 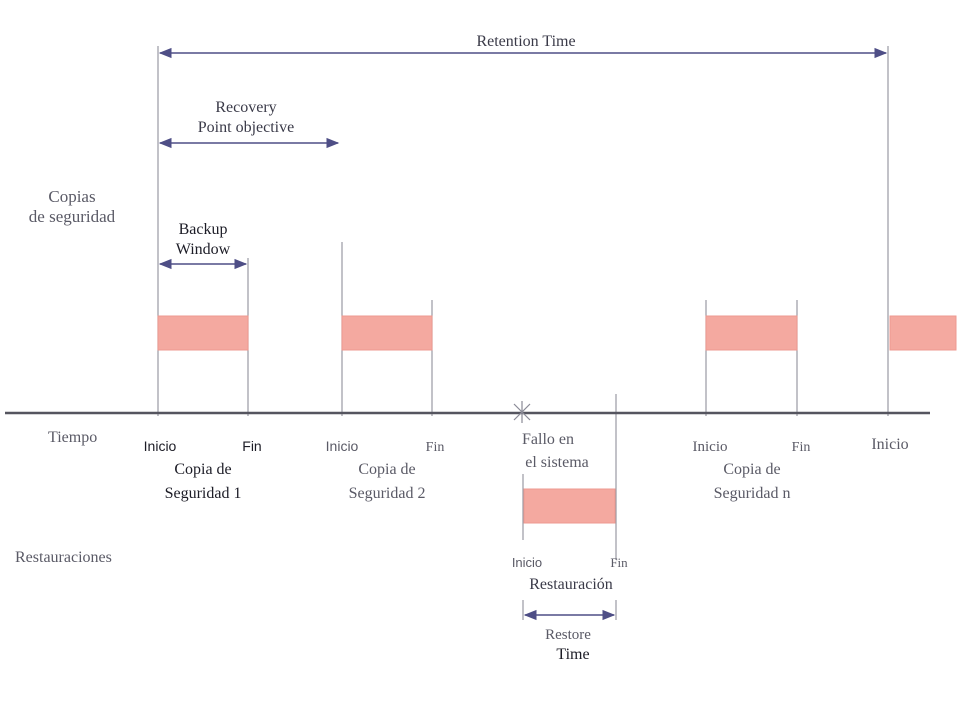 What do you see at coordinates (522, 412) in the screenshot?
I see `failure-marker-icon` at bounding box center [522, 412].